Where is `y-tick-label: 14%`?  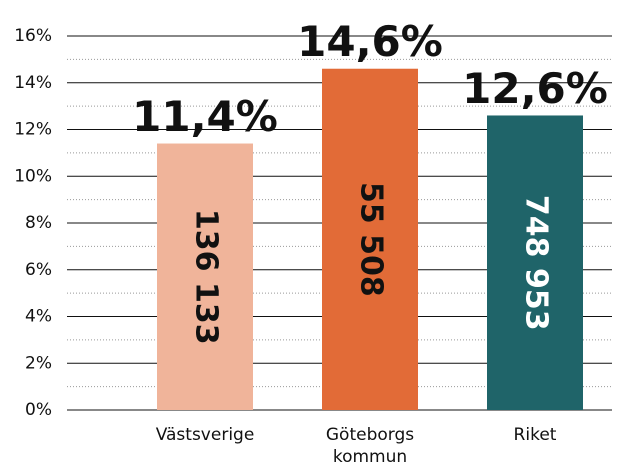 y-tick-label: 14% is located at coordinates (33, 83).